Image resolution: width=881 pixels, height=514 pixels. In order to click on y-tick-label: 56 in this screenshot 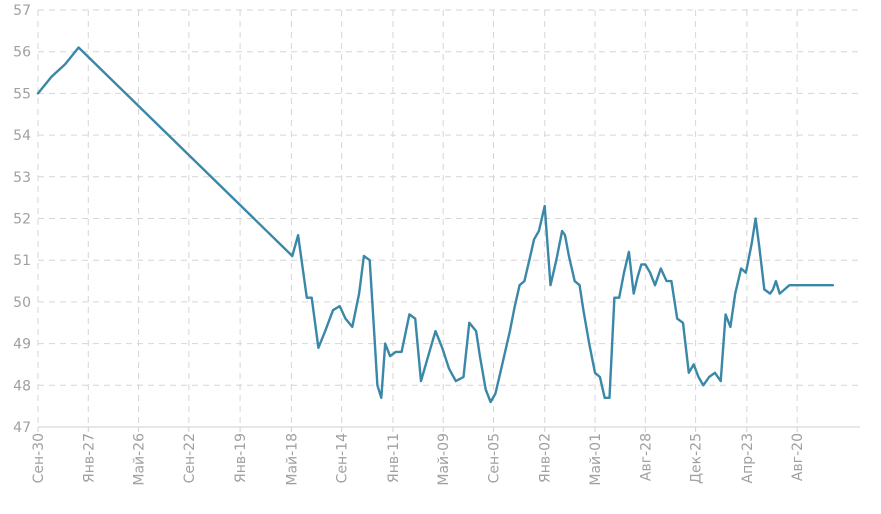, I will do `click(22, 53)`.